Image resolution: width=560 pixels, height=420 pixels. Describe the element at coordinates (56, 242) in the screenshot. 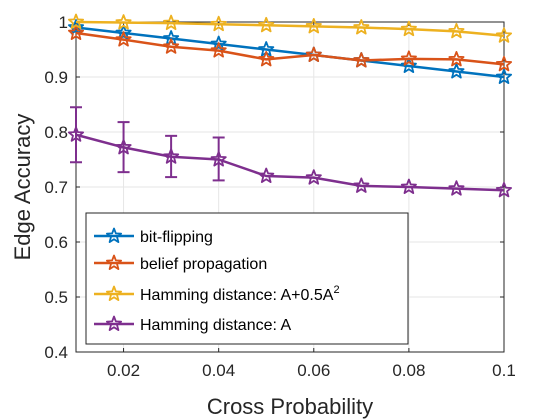

I see `y-tick-label: 0.6` at that location.